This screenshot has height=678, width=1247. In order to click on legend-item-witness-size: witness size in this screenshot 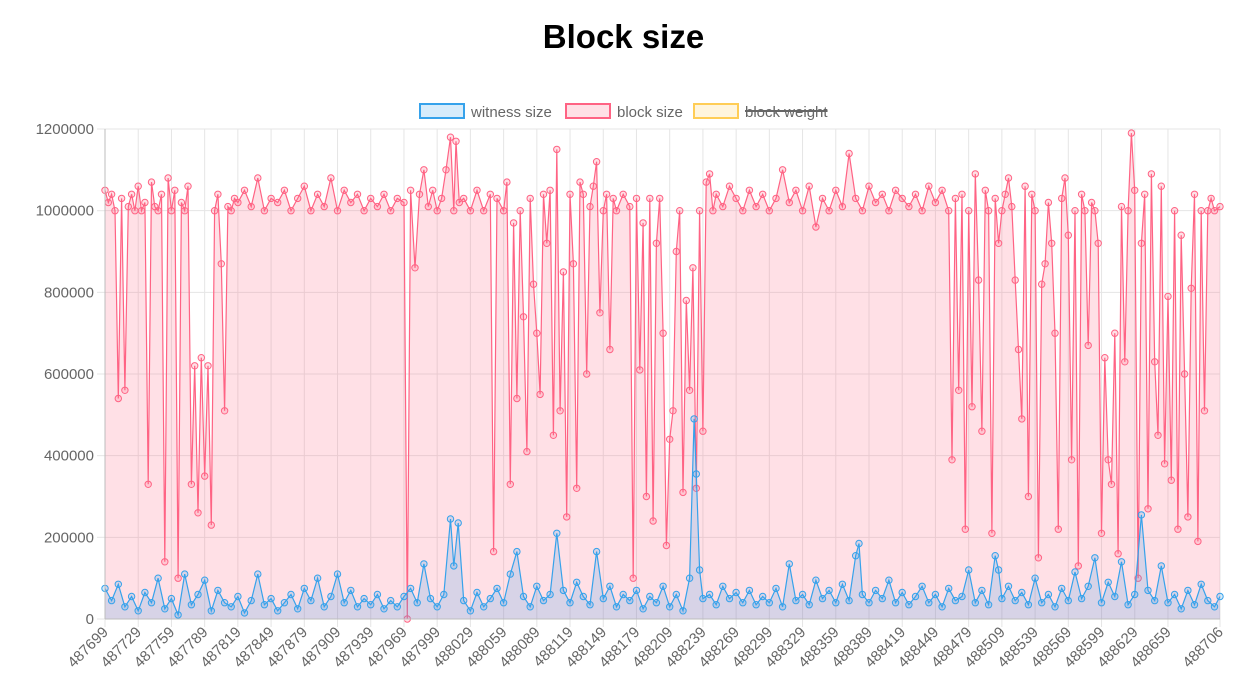, I will do `click(485, 112)`.